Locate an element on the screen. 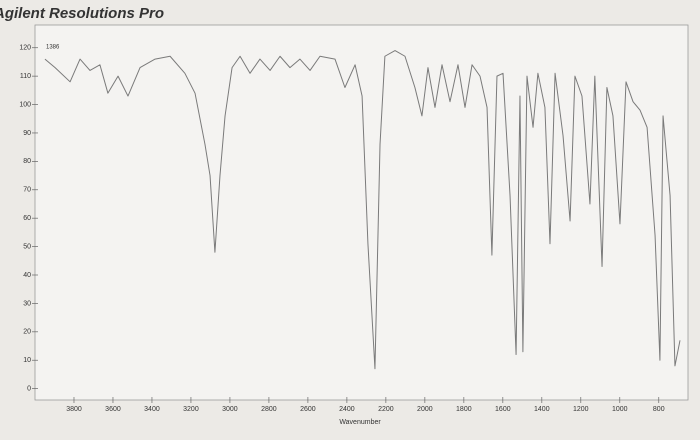 This screenshot has width=700, height=440. x-tick-label: 1400 is located at coordinates (542, 409).